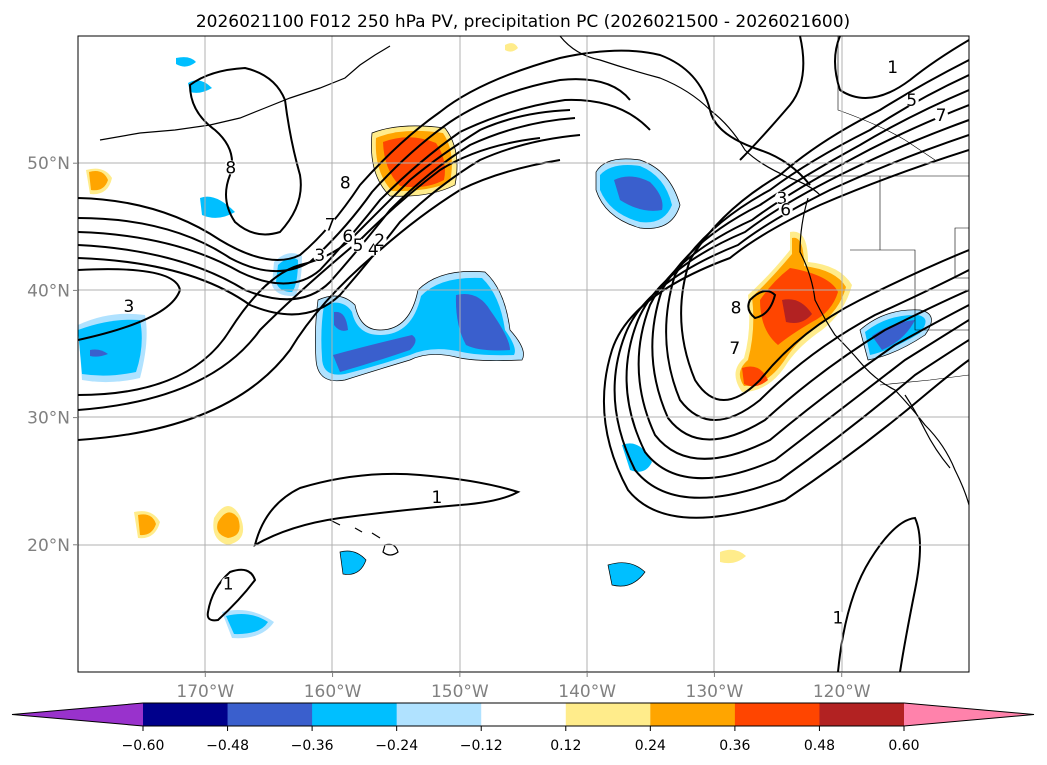  What do you see at coordinates (396, 746) in the screenshot?
I see `colorbar-tick-label: −0.24` at bounding box center [396, 746].